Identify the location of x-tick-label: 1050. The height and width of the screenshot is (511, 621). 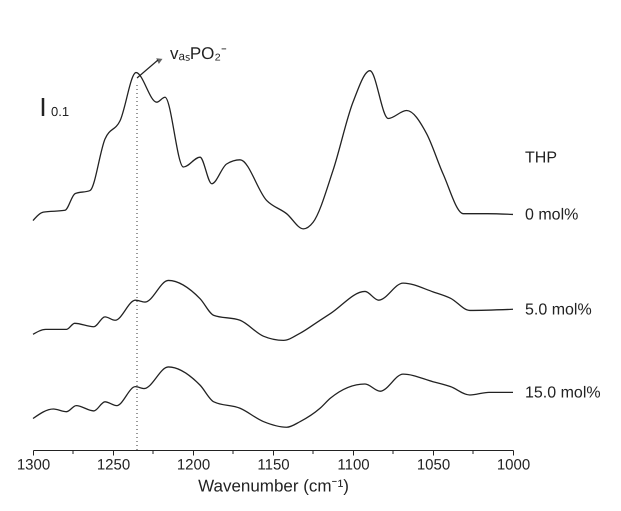
(433, 465).